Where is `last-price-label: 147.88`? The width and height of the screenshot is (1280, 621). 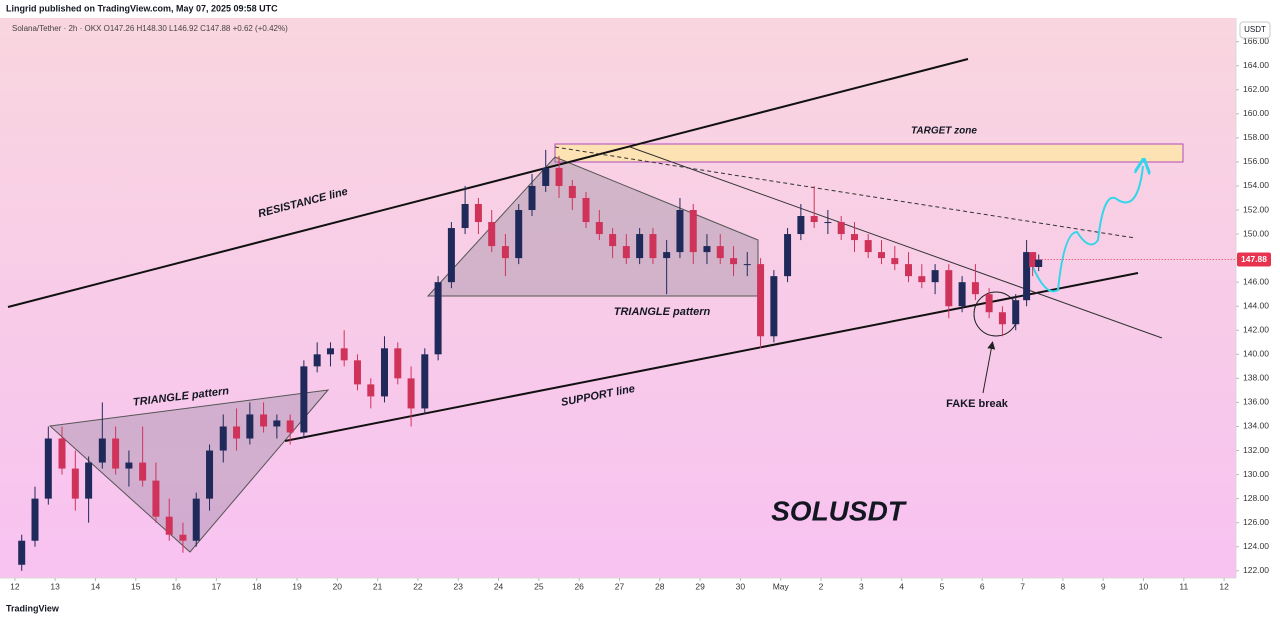
last-price-label: 147.88 is located at coordinates (1254, 259).